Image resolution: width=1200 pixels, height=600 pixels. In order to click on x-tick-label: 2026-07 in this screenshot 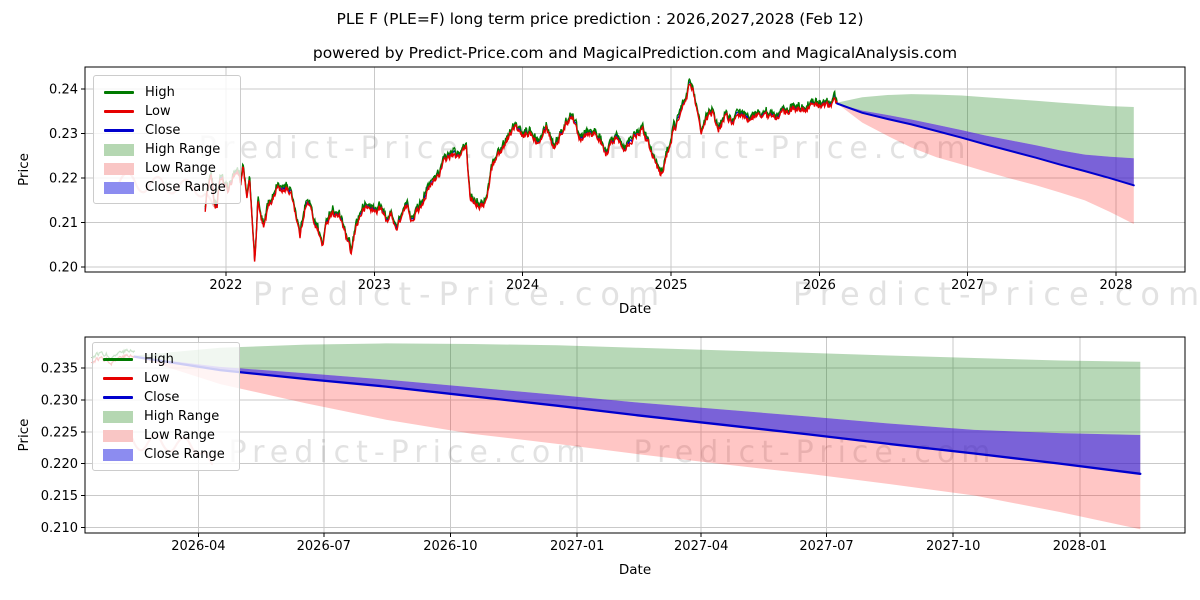, I will do `click(324, 546)`.